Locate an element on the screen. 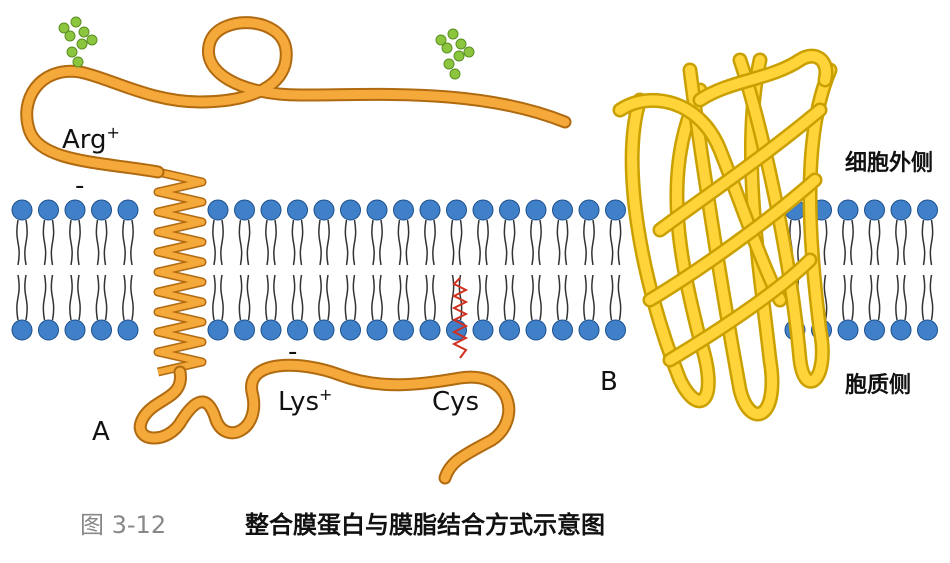  helix-fill is located at coordinates (180, 272).